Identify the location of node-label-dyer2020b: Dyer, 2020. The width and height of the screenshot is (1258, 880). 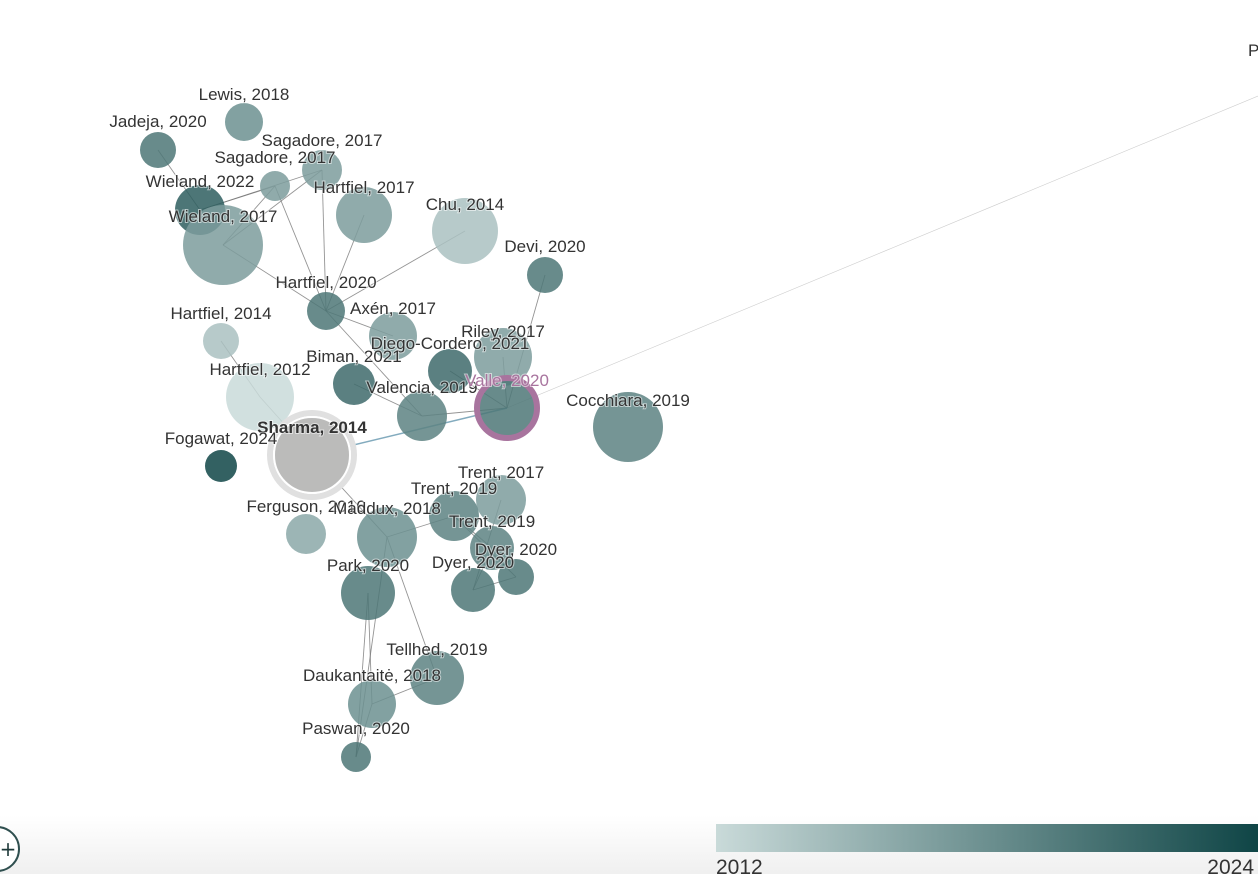
(473, 562).